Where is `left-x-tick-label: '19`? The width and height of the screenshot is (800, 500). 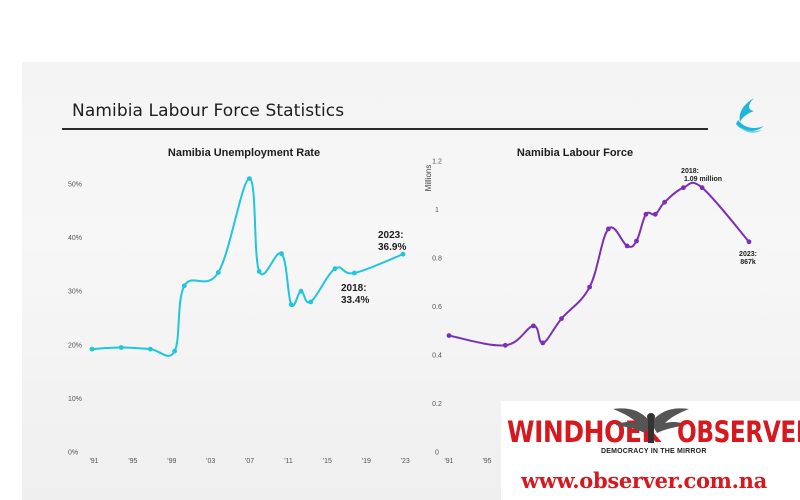 left-x-tick-label: '19 is located at coordinates (366, 461).